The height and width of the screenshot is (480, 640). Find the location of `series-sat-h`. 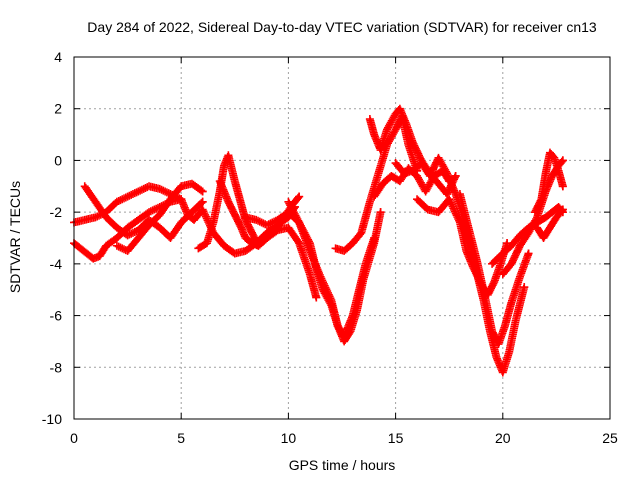

series-sat-h is located at coordinates (334, 271).